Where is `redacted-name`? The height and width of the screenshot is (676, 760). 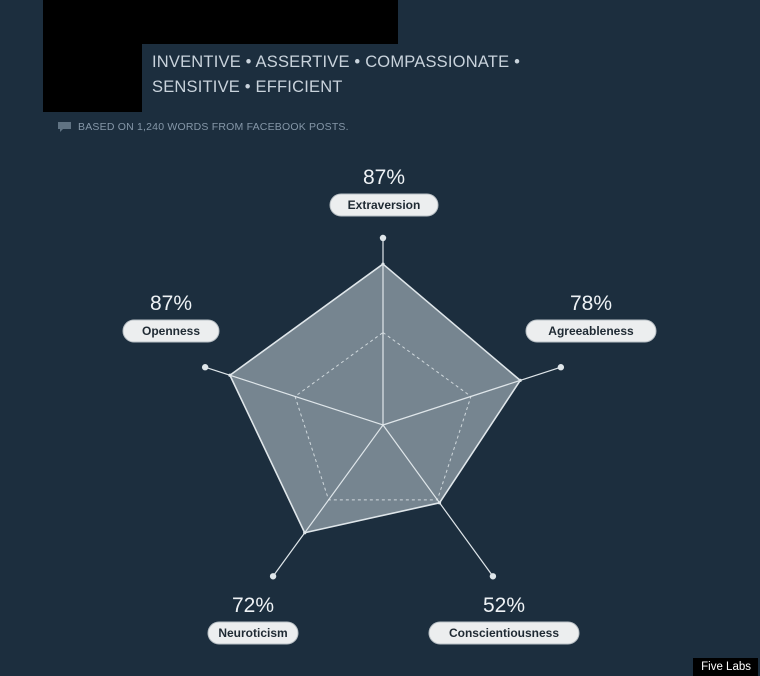
redacted-name is located at coordinates (270, 22).